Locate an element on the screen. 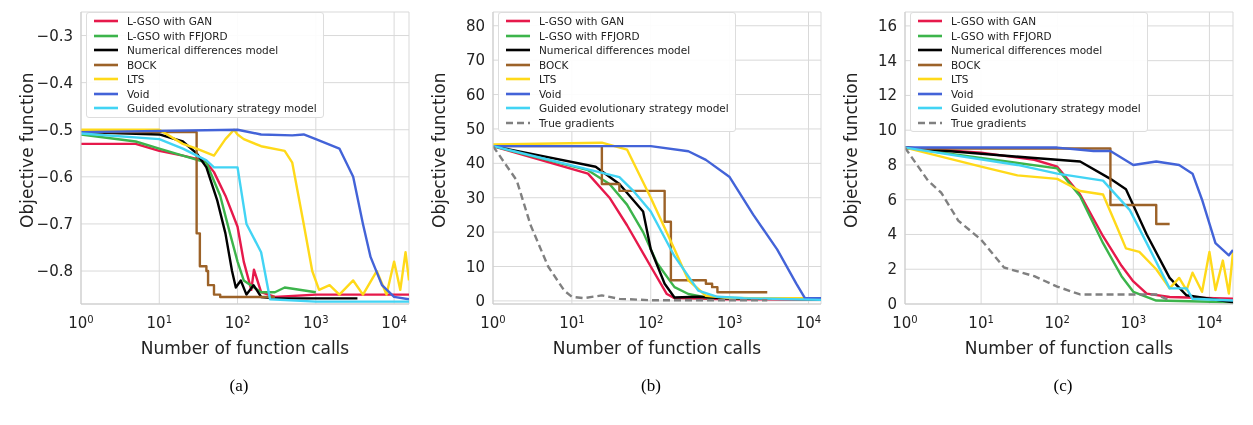  y-tick-label: 80 is located at coordinates (475, 25).